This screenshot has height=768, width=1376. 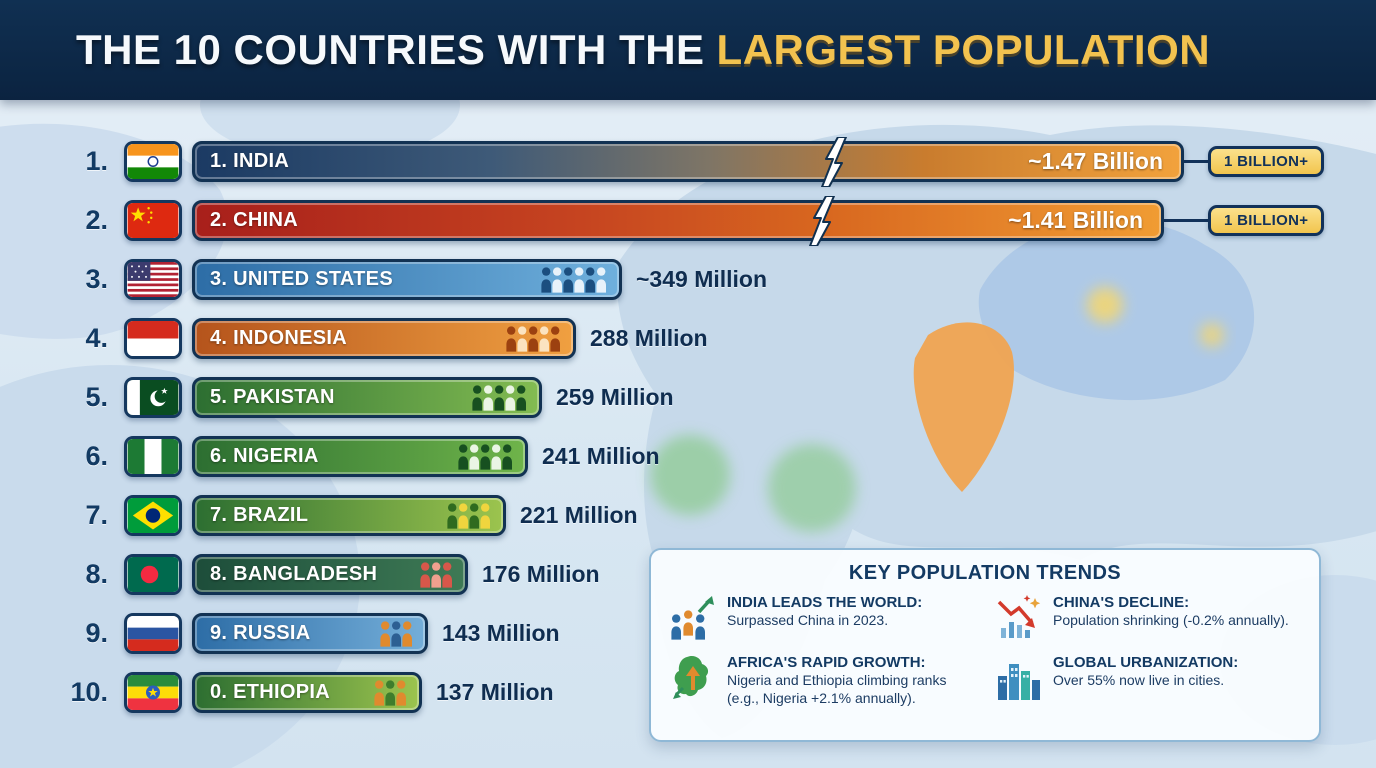 What do you see at coordinates (985, 573) in the screenshot?
I see `trends-title: KEY POPULATION TRENDS` at bounding box center [985, 573].